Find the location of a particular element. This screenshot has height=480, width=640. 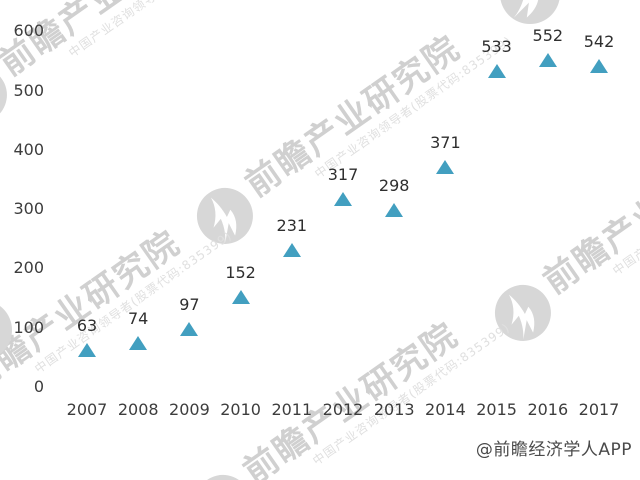

data-point-label: 152 is located at coordinates (240, 272).